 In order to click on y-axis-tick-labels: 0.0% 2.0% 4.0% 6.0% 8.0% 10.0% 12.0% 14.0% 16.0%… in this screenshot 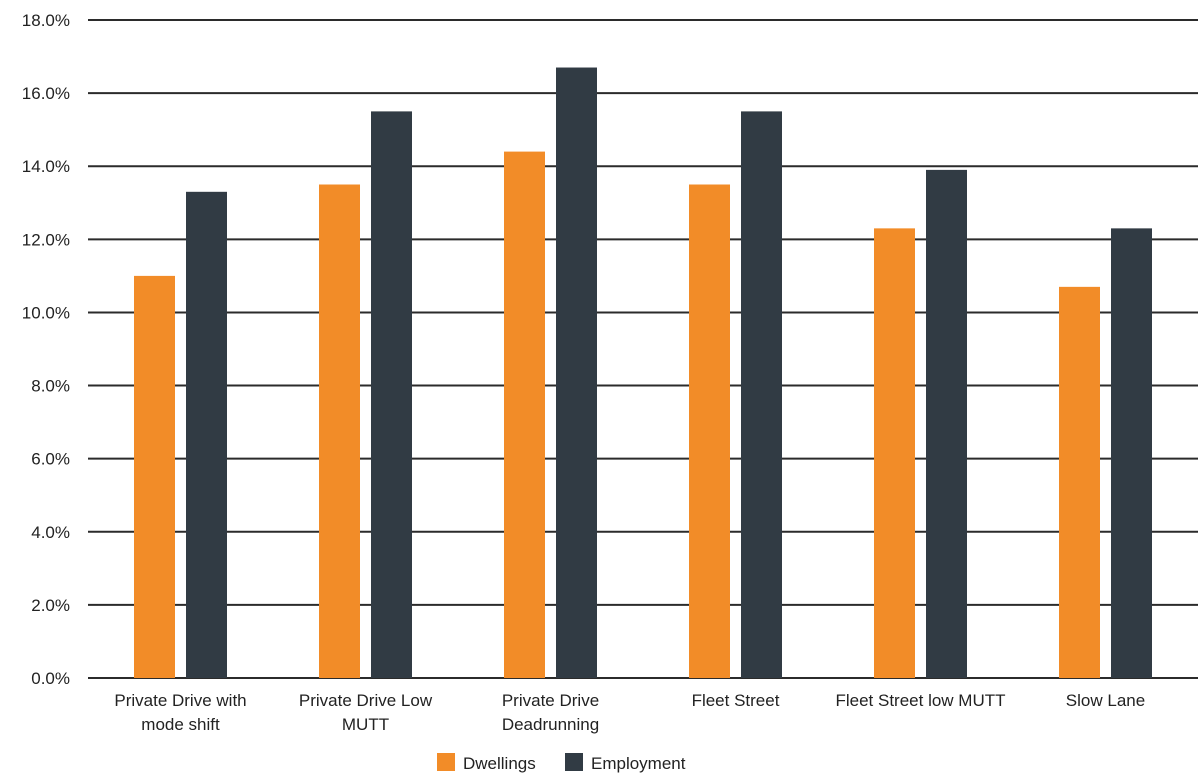, I will do `click(46, 349)`.